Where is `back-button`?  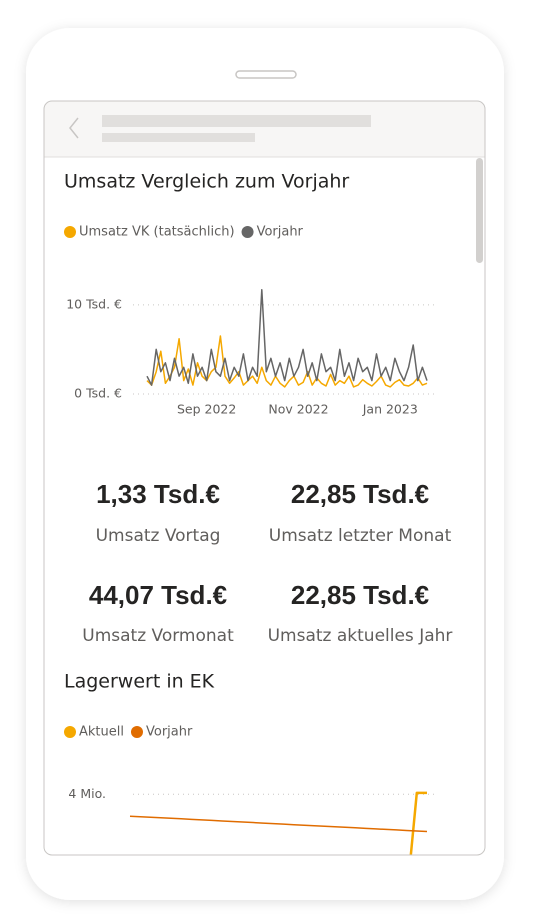 back-button is located at coordinates (74, 128).